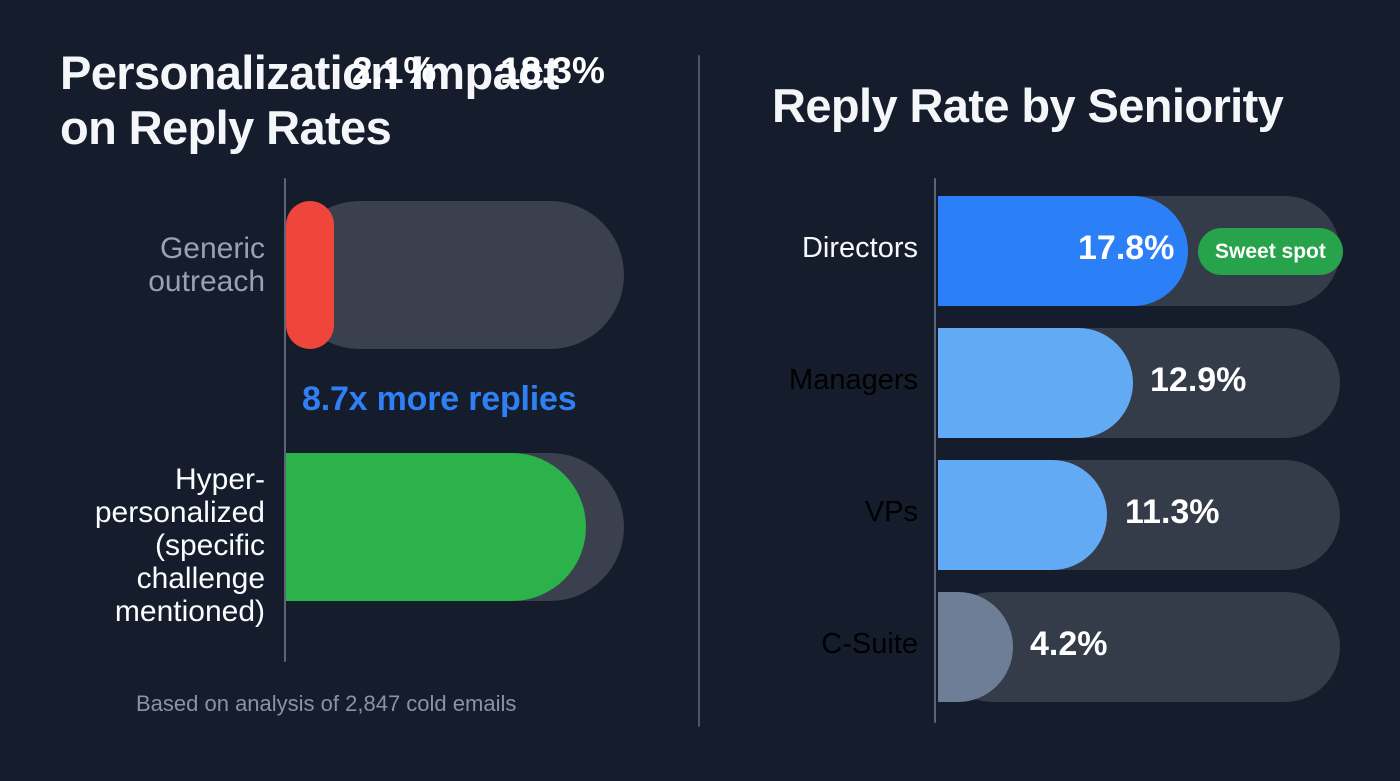  Describe the element at coordinates (975, 647) in the screenshot. I see `bar-fill-c-suite` at that location.